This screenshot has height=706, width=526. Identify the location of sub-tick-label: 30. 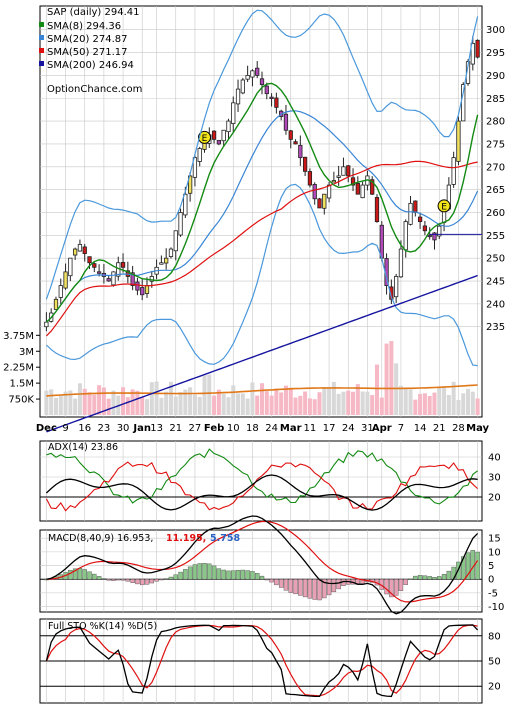
(494, 478).